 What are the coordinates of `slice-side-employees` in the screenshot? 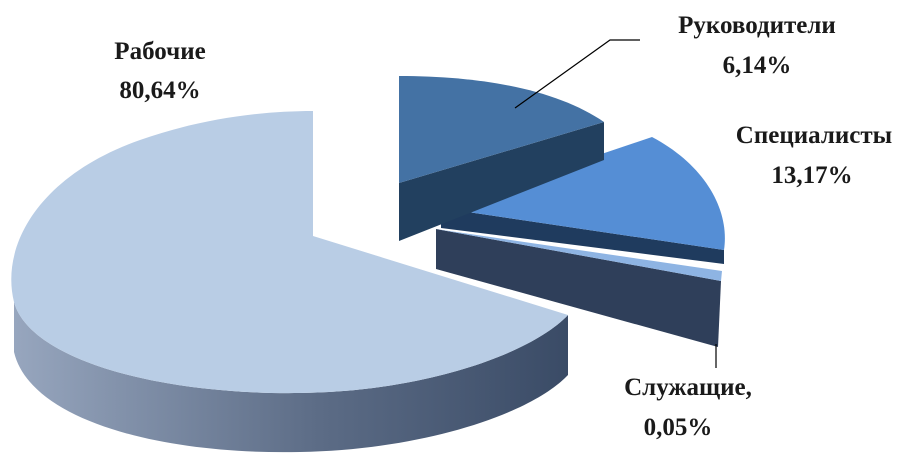 It's located at (578, 288).